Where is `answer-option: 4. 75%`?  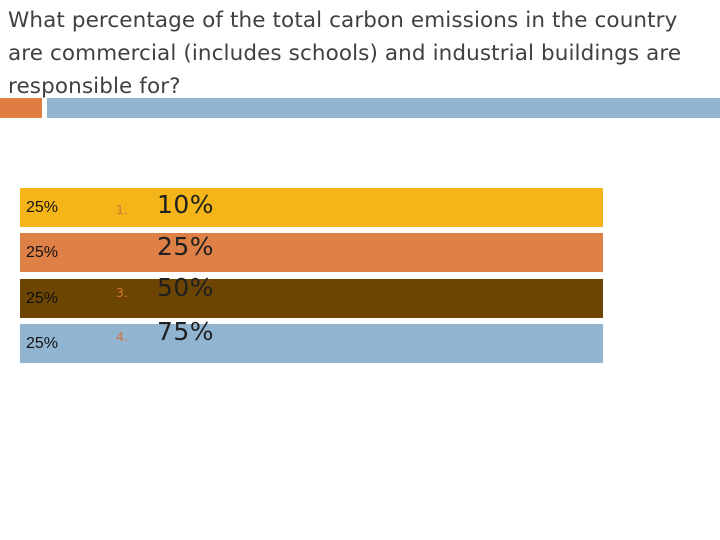
answer-option: 4. 75% is located at coordinates (360, 341).